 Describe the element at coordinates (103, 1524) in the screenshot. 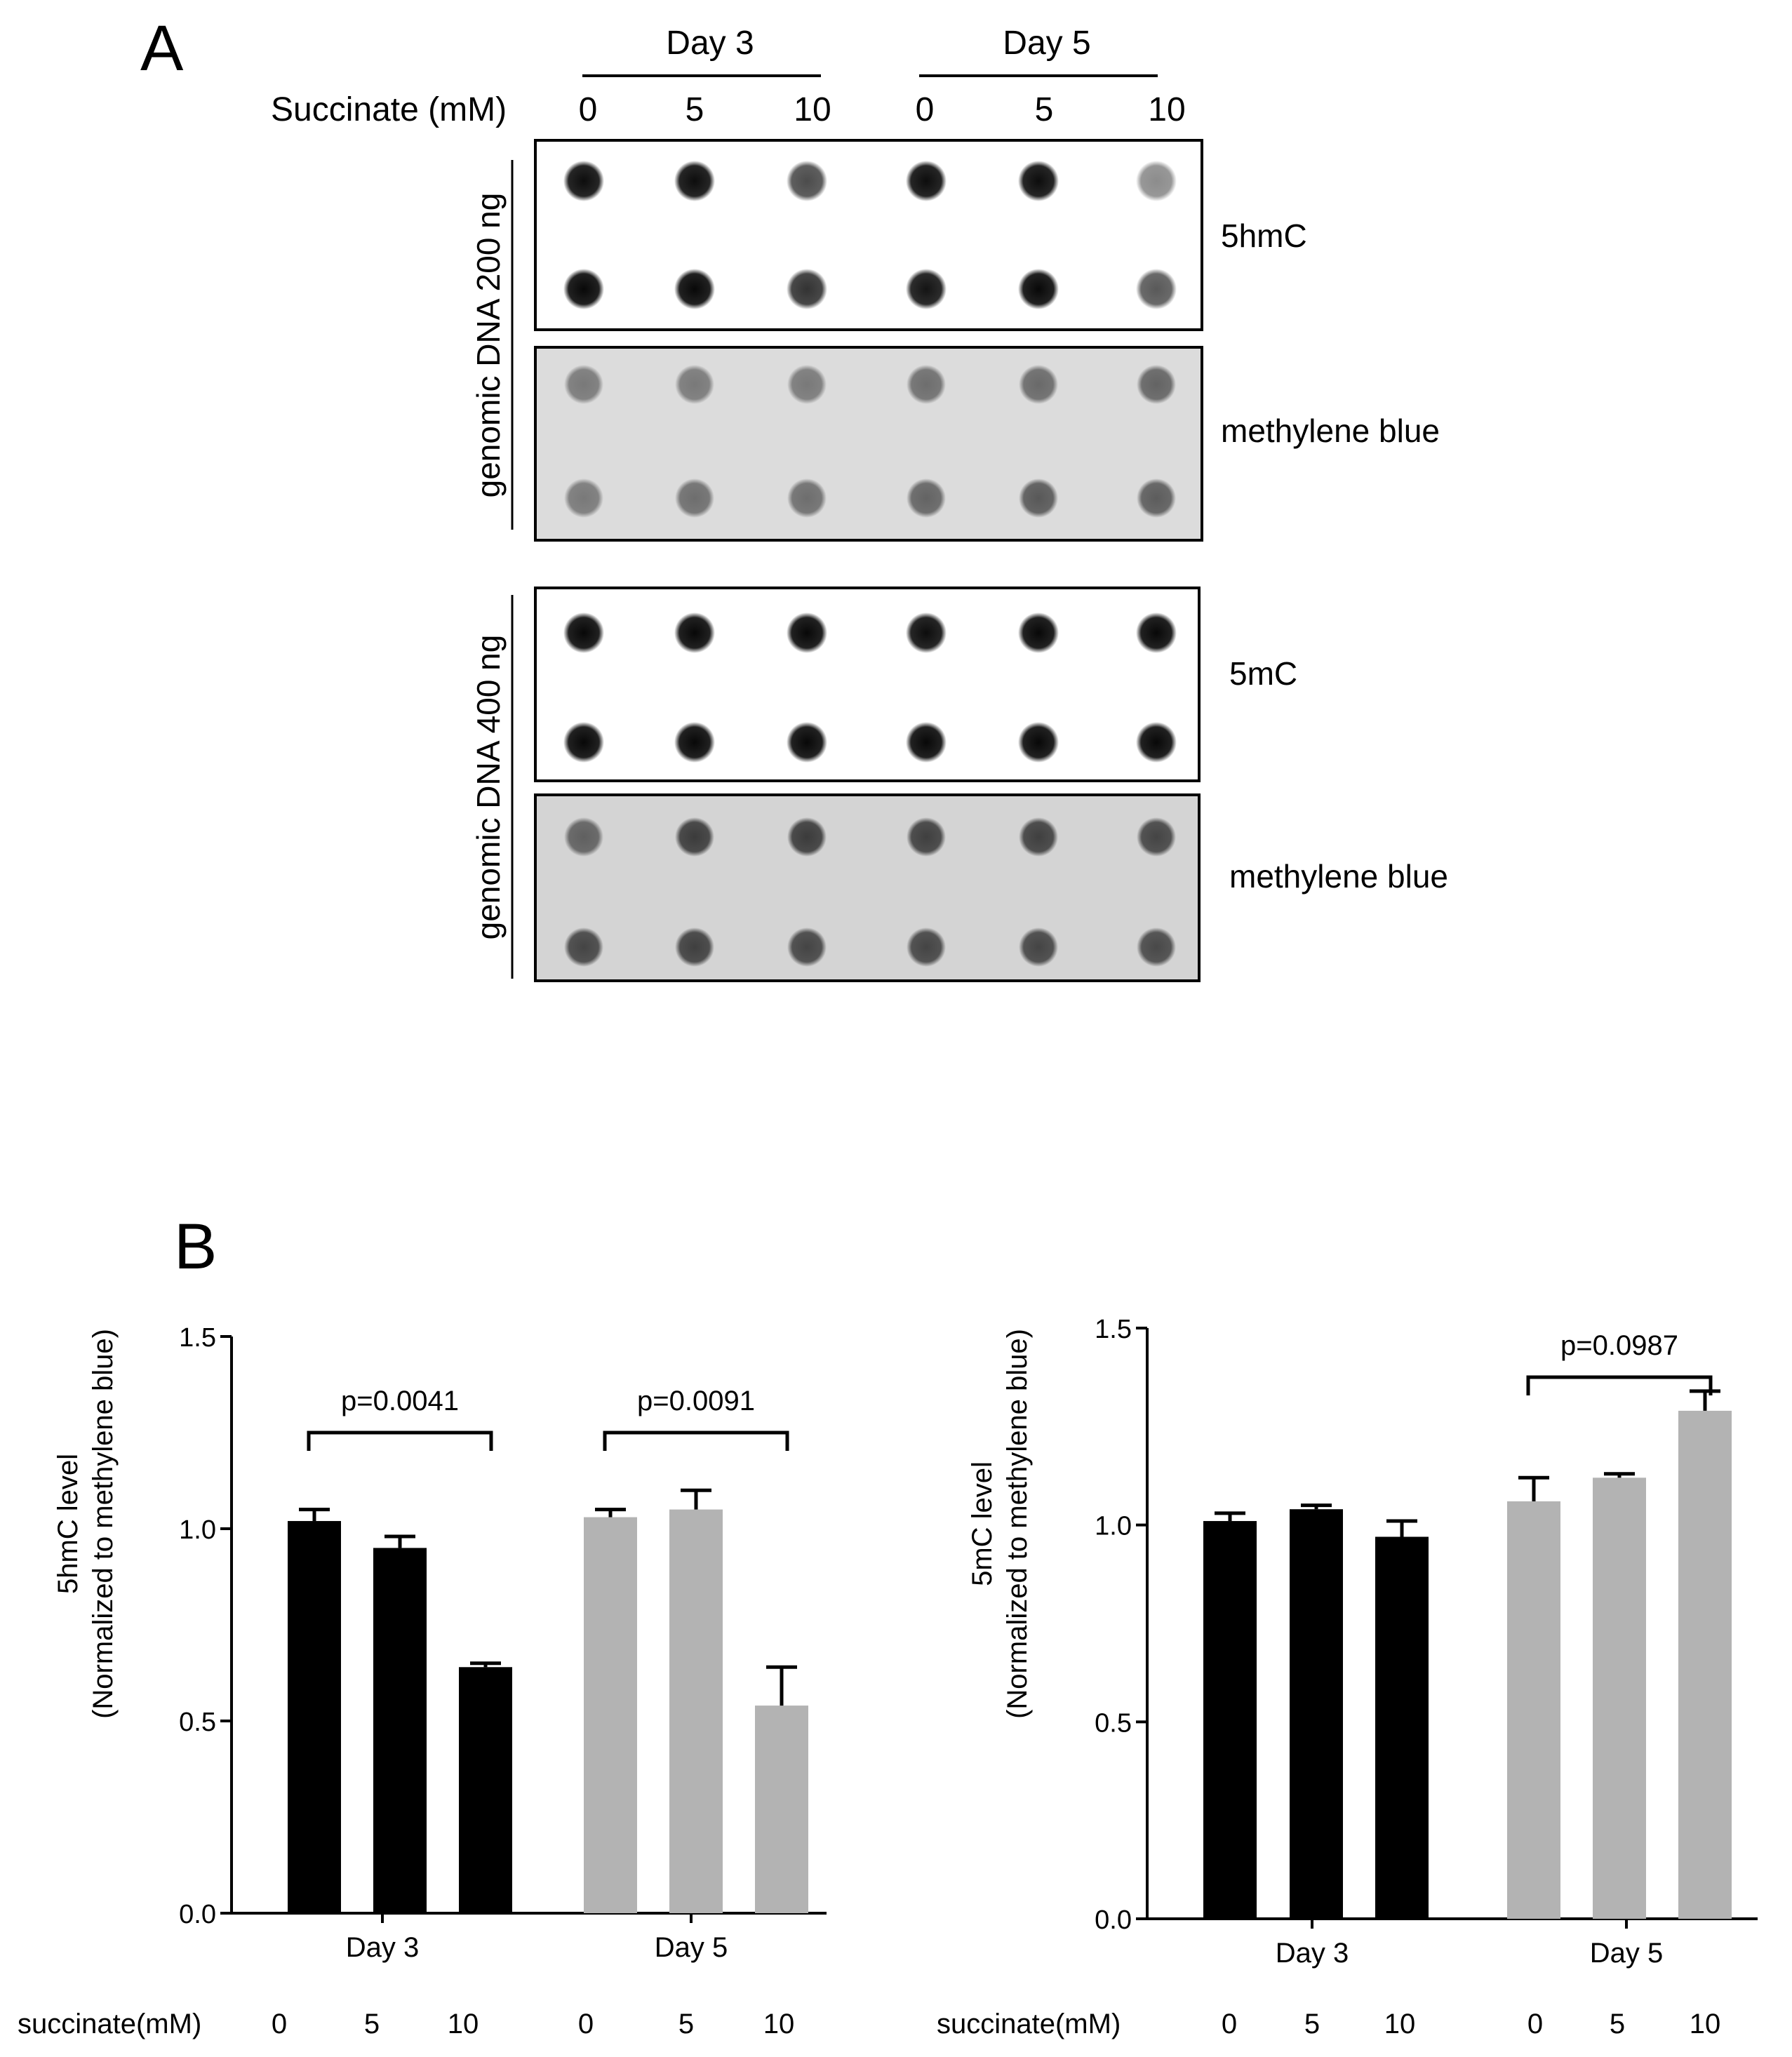

I see `chart1-ylabel-line2: (Normalized to methylene blue)` at that location.